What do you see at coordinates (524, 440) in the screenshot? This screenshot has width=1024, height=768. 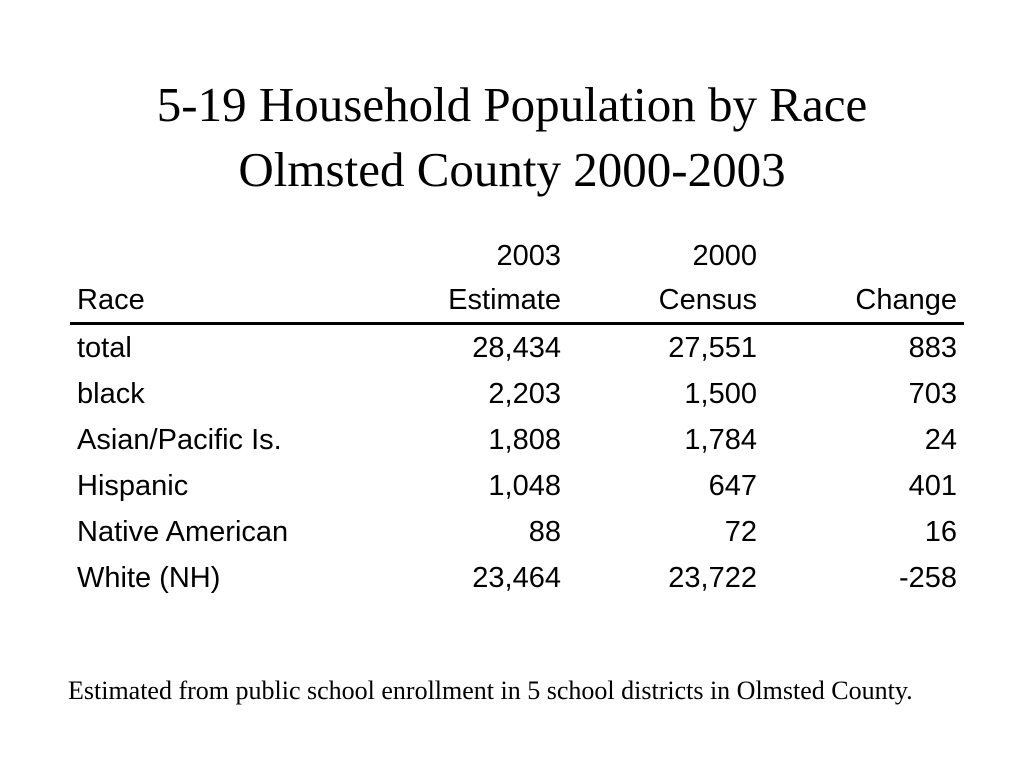 I see `estimate-cell: 1,808` at bounding box center [524, 440].